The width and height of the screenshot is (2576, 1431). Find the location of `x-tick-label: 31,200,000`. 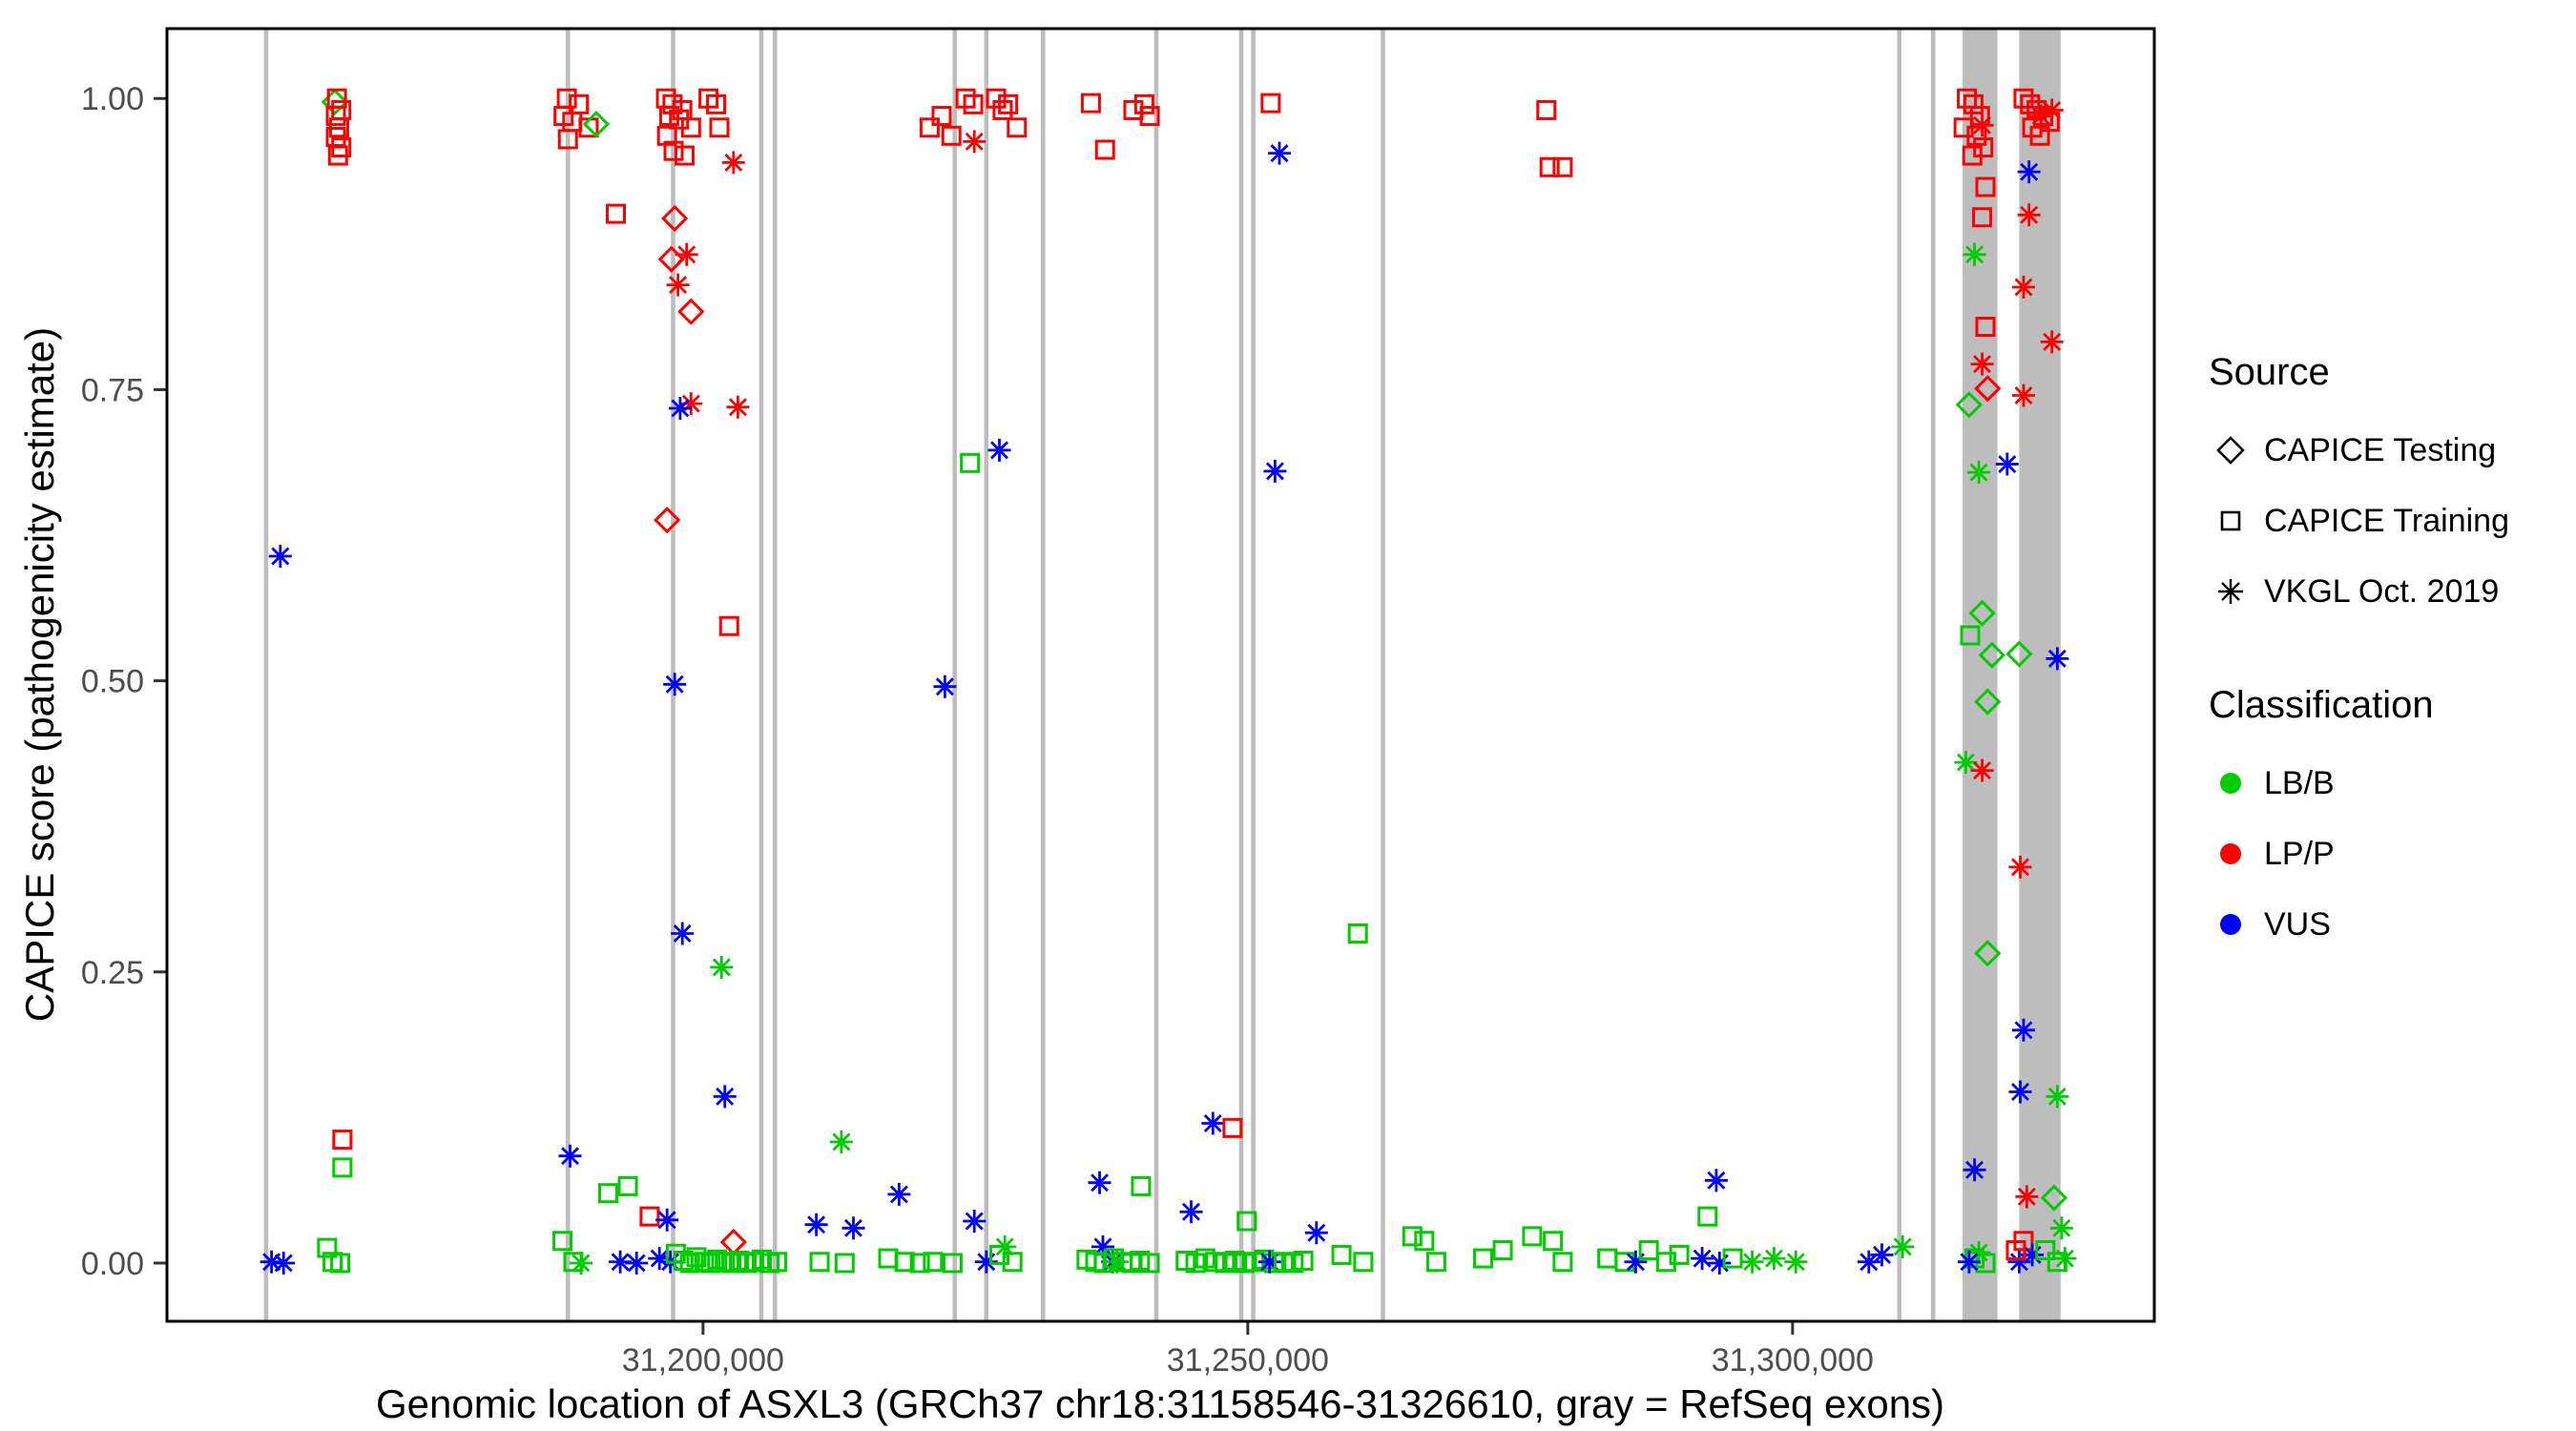

x-tick-label: 31,200,000 is located at coordinates (703, 1360).